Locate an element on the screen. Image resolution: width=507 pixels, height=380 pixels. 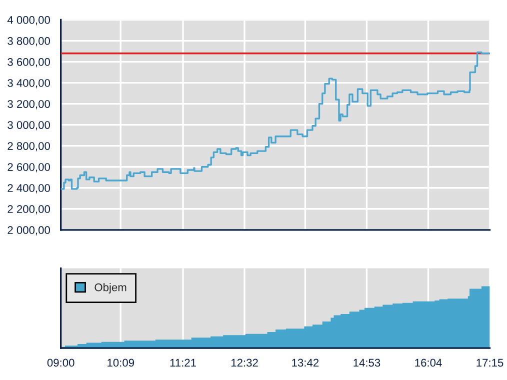
y-tick-label: 3 400,00 is located at coordinates (29, 83).